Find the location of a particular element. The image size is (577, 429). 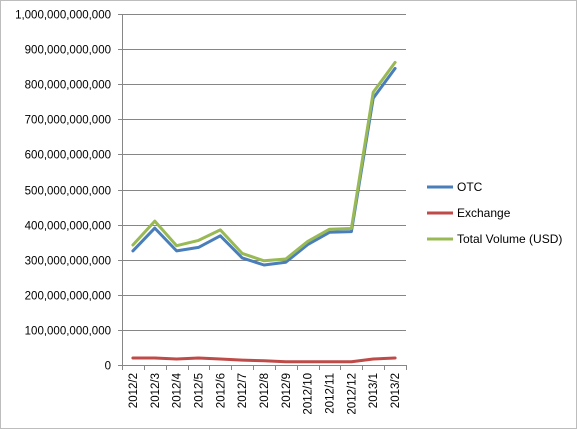

y-tick-label: 1,000,000,000,000 is located at coordinates (63, 16).